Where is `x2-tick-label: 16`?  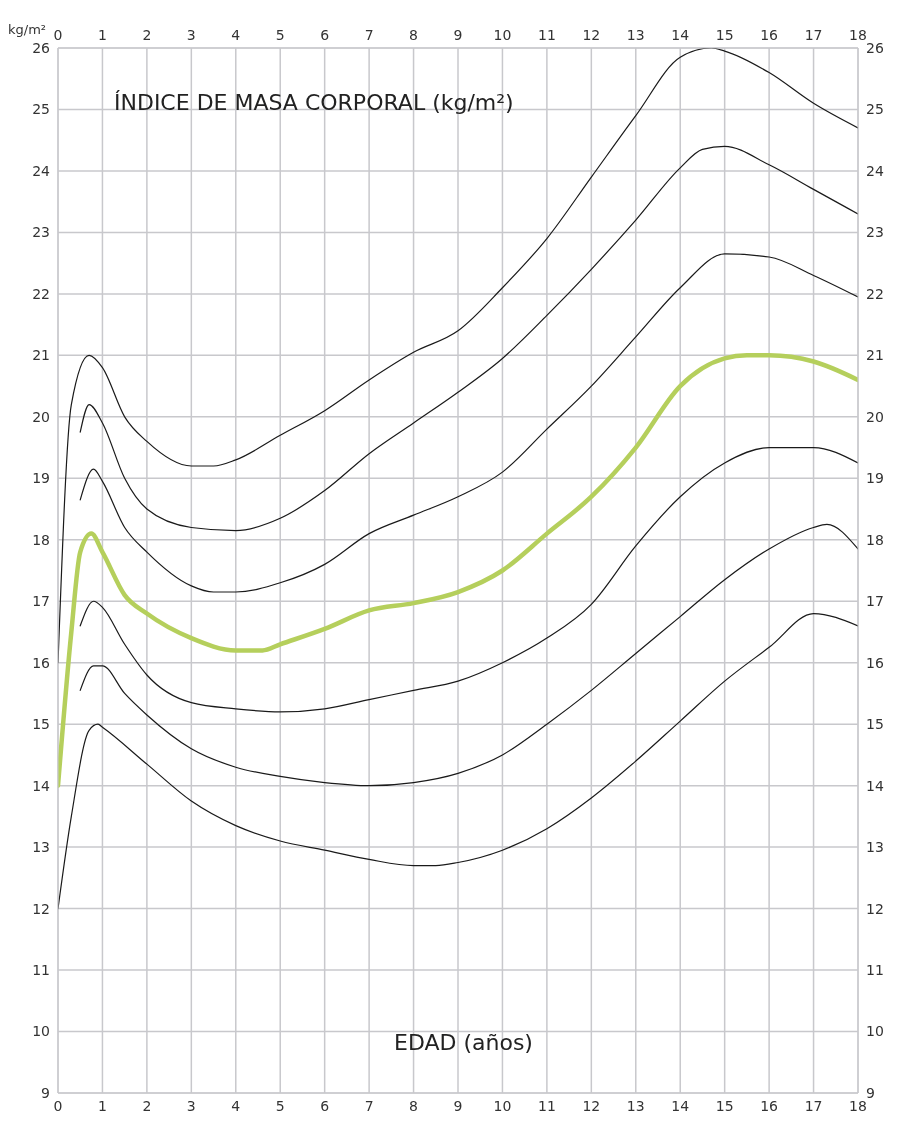
x2-tick-label: 16 is located at coordinates (769, 35).